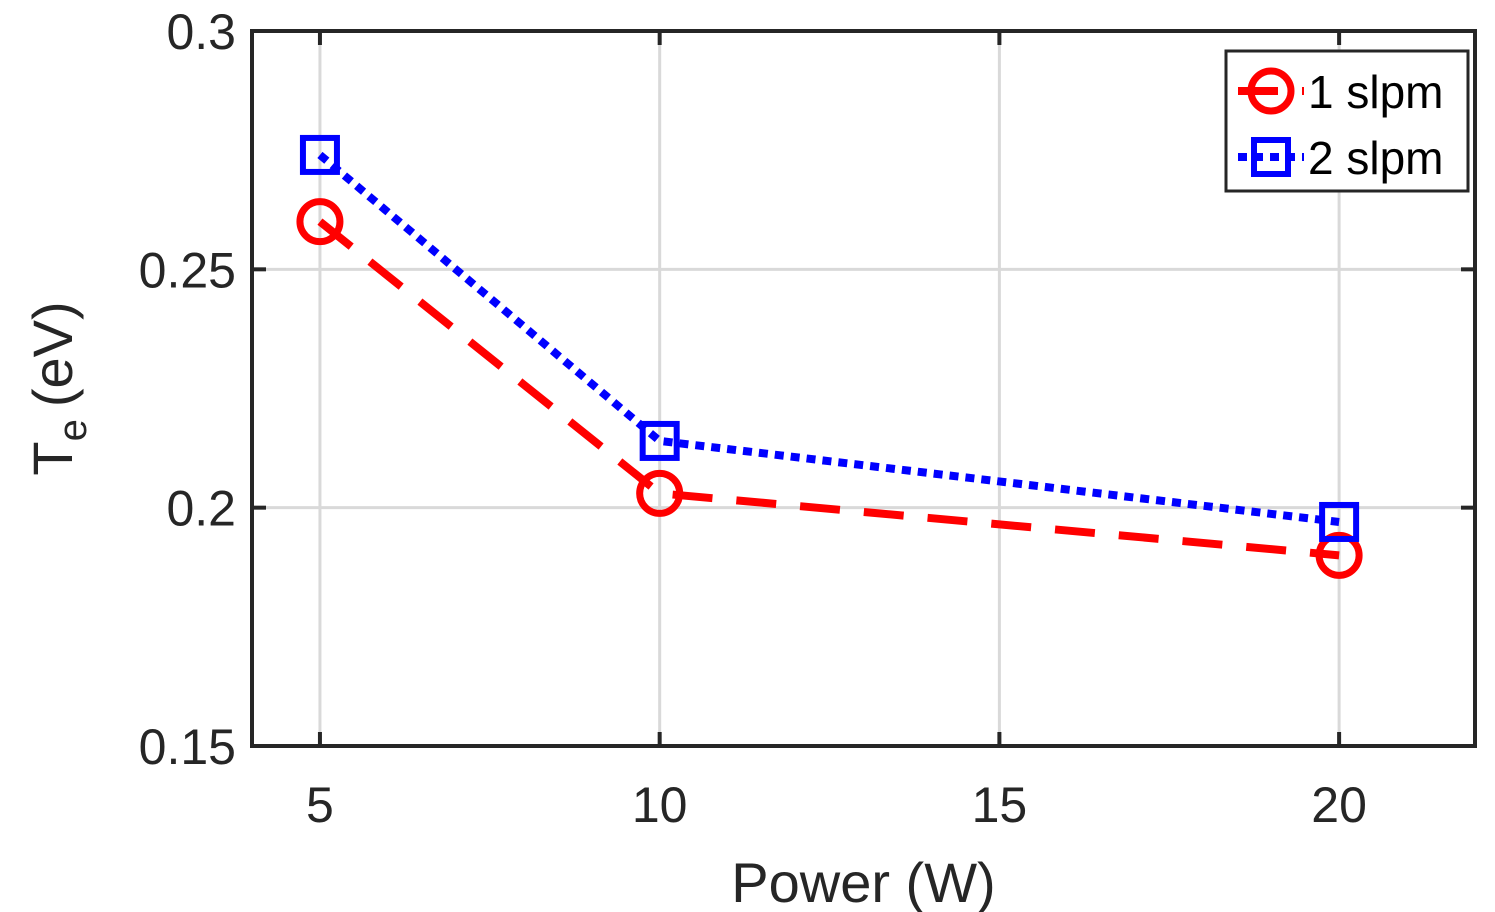 Image resolution: width=1495 pixels, height=912 pixels. Describe the element at coordinates (1339, 805) in the screenshot. I see `x-tick-label: 20` at that location.